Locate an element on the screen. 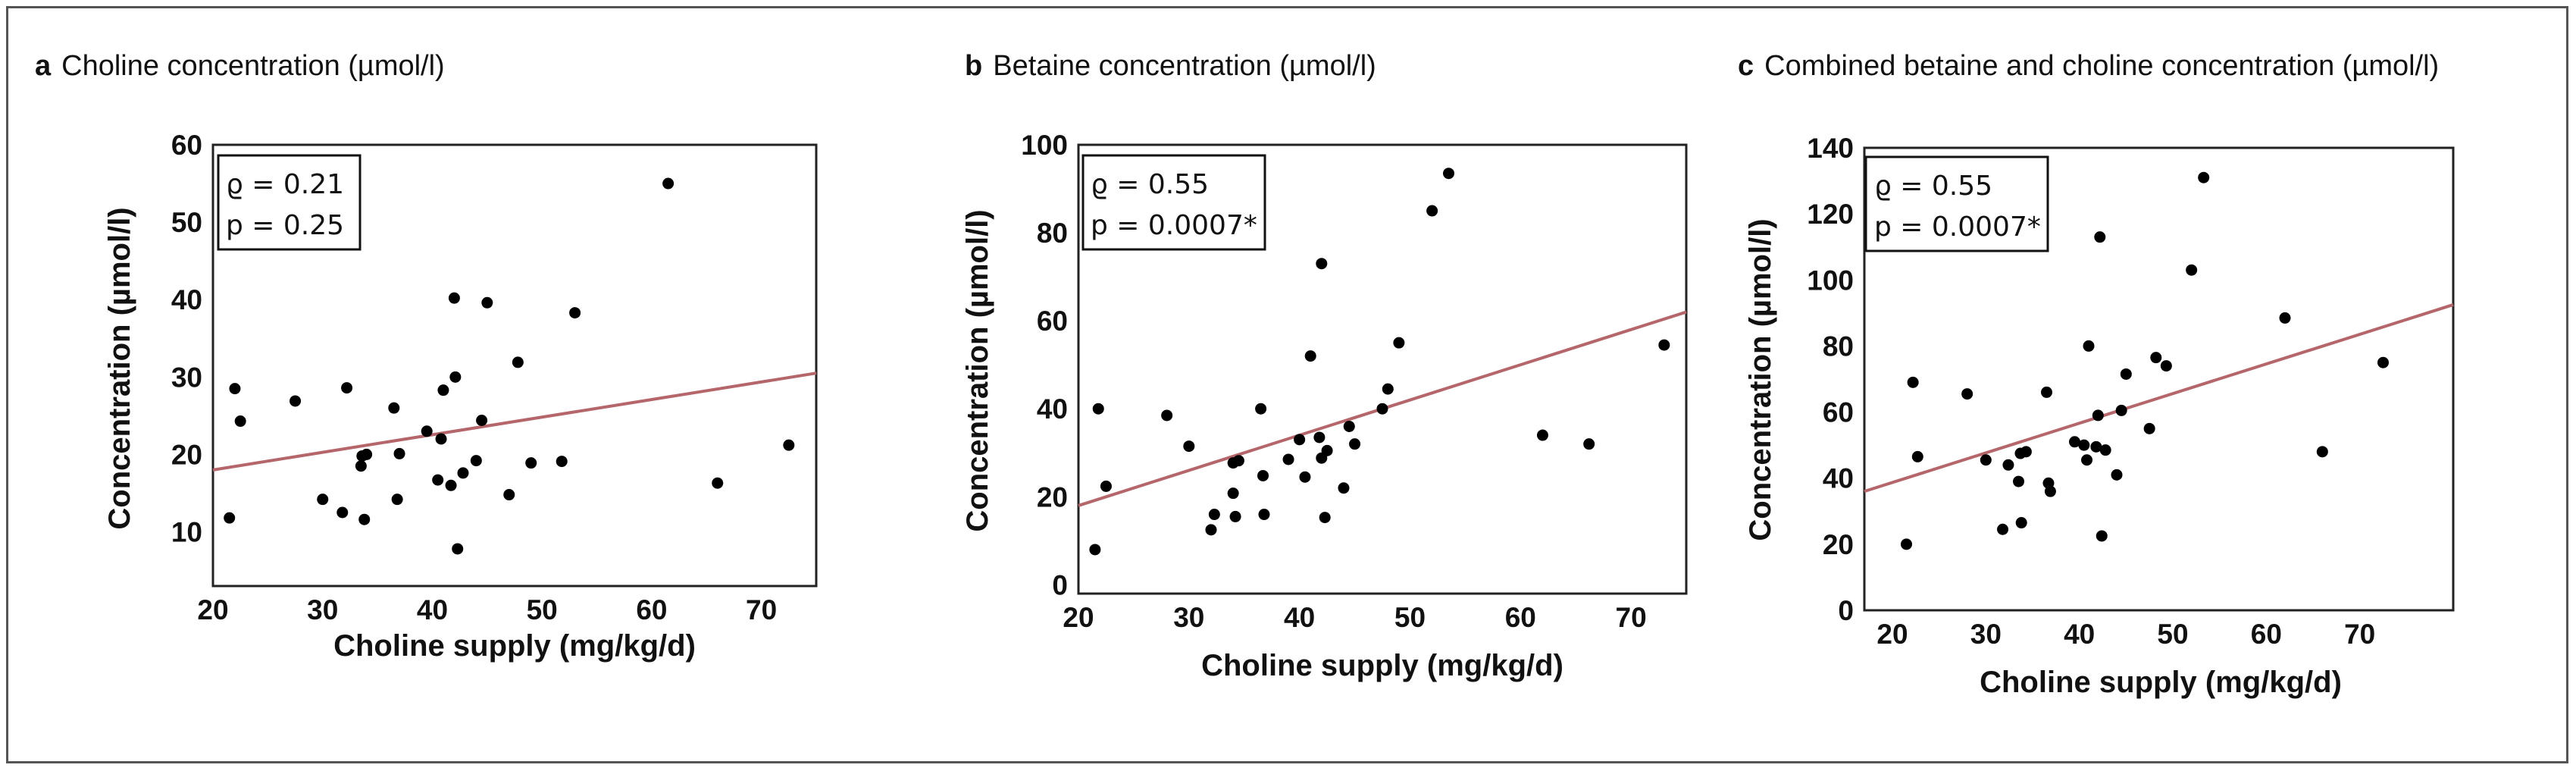  panel-b-rho: ϱ = 0.55 is located at coordinates (1150, 184).